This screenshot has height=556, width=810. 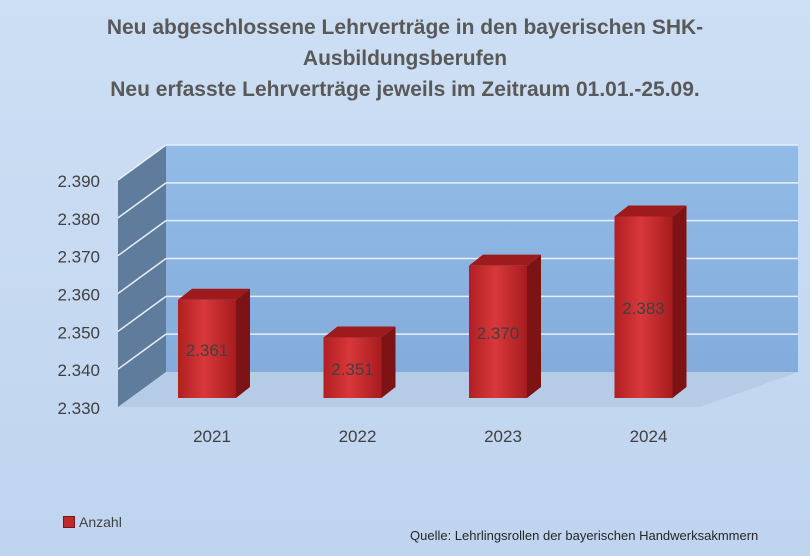 I want to click on x-tick-label: 2024, so click(x=649, y=436).